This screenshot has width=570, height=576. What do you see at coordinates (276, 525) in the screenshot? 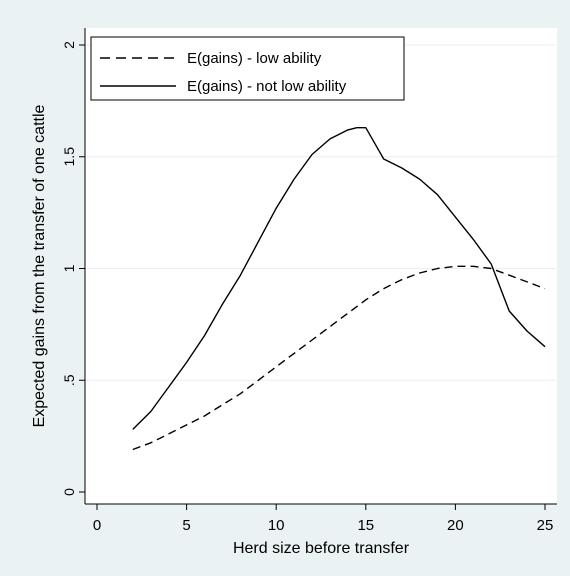
I see `x-tick-label-2: 10` at bounding box center [276, 525].